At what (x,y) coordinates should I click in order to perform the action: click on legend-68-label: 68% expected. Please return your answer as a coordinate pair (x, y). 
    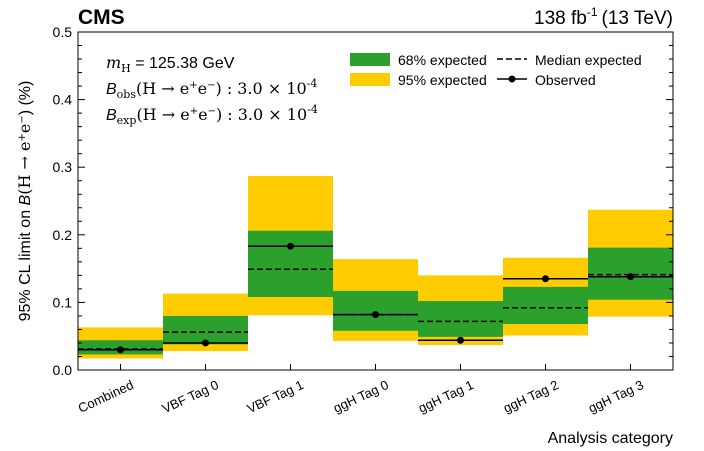
    Looking at the image, I should click on (442, 60).